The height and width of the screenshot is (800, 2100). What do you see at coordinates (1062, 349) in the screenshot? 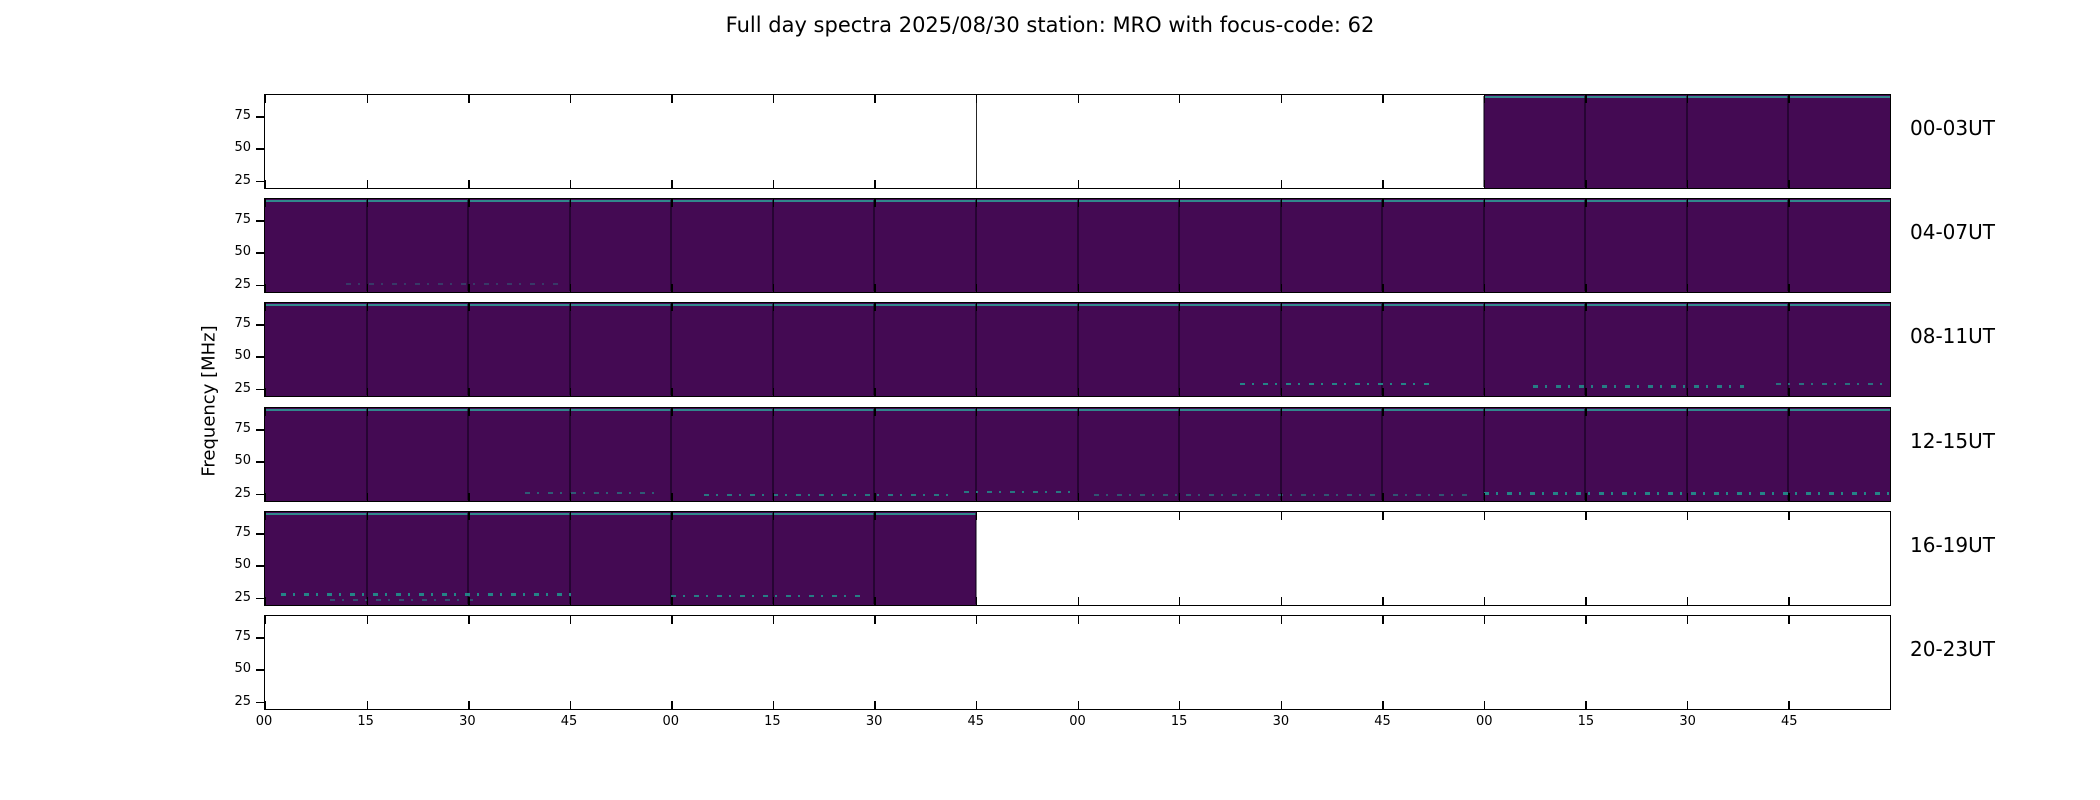
I see `spectra-panel-08-11UT: 75 50 25` at bounding box center [1062, 349].